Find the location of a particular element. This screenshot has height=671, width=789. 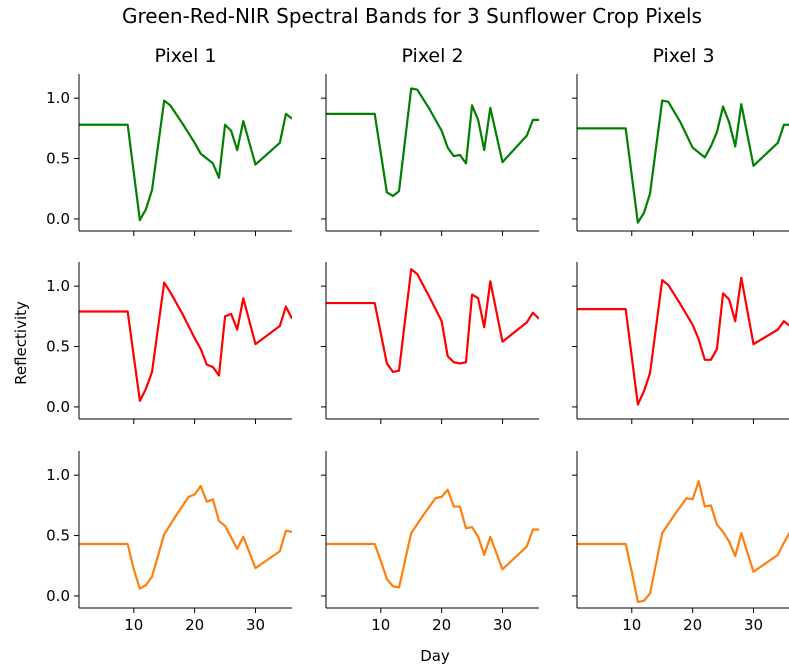

x-axis-label: Day is located at coordinates (435, 656).